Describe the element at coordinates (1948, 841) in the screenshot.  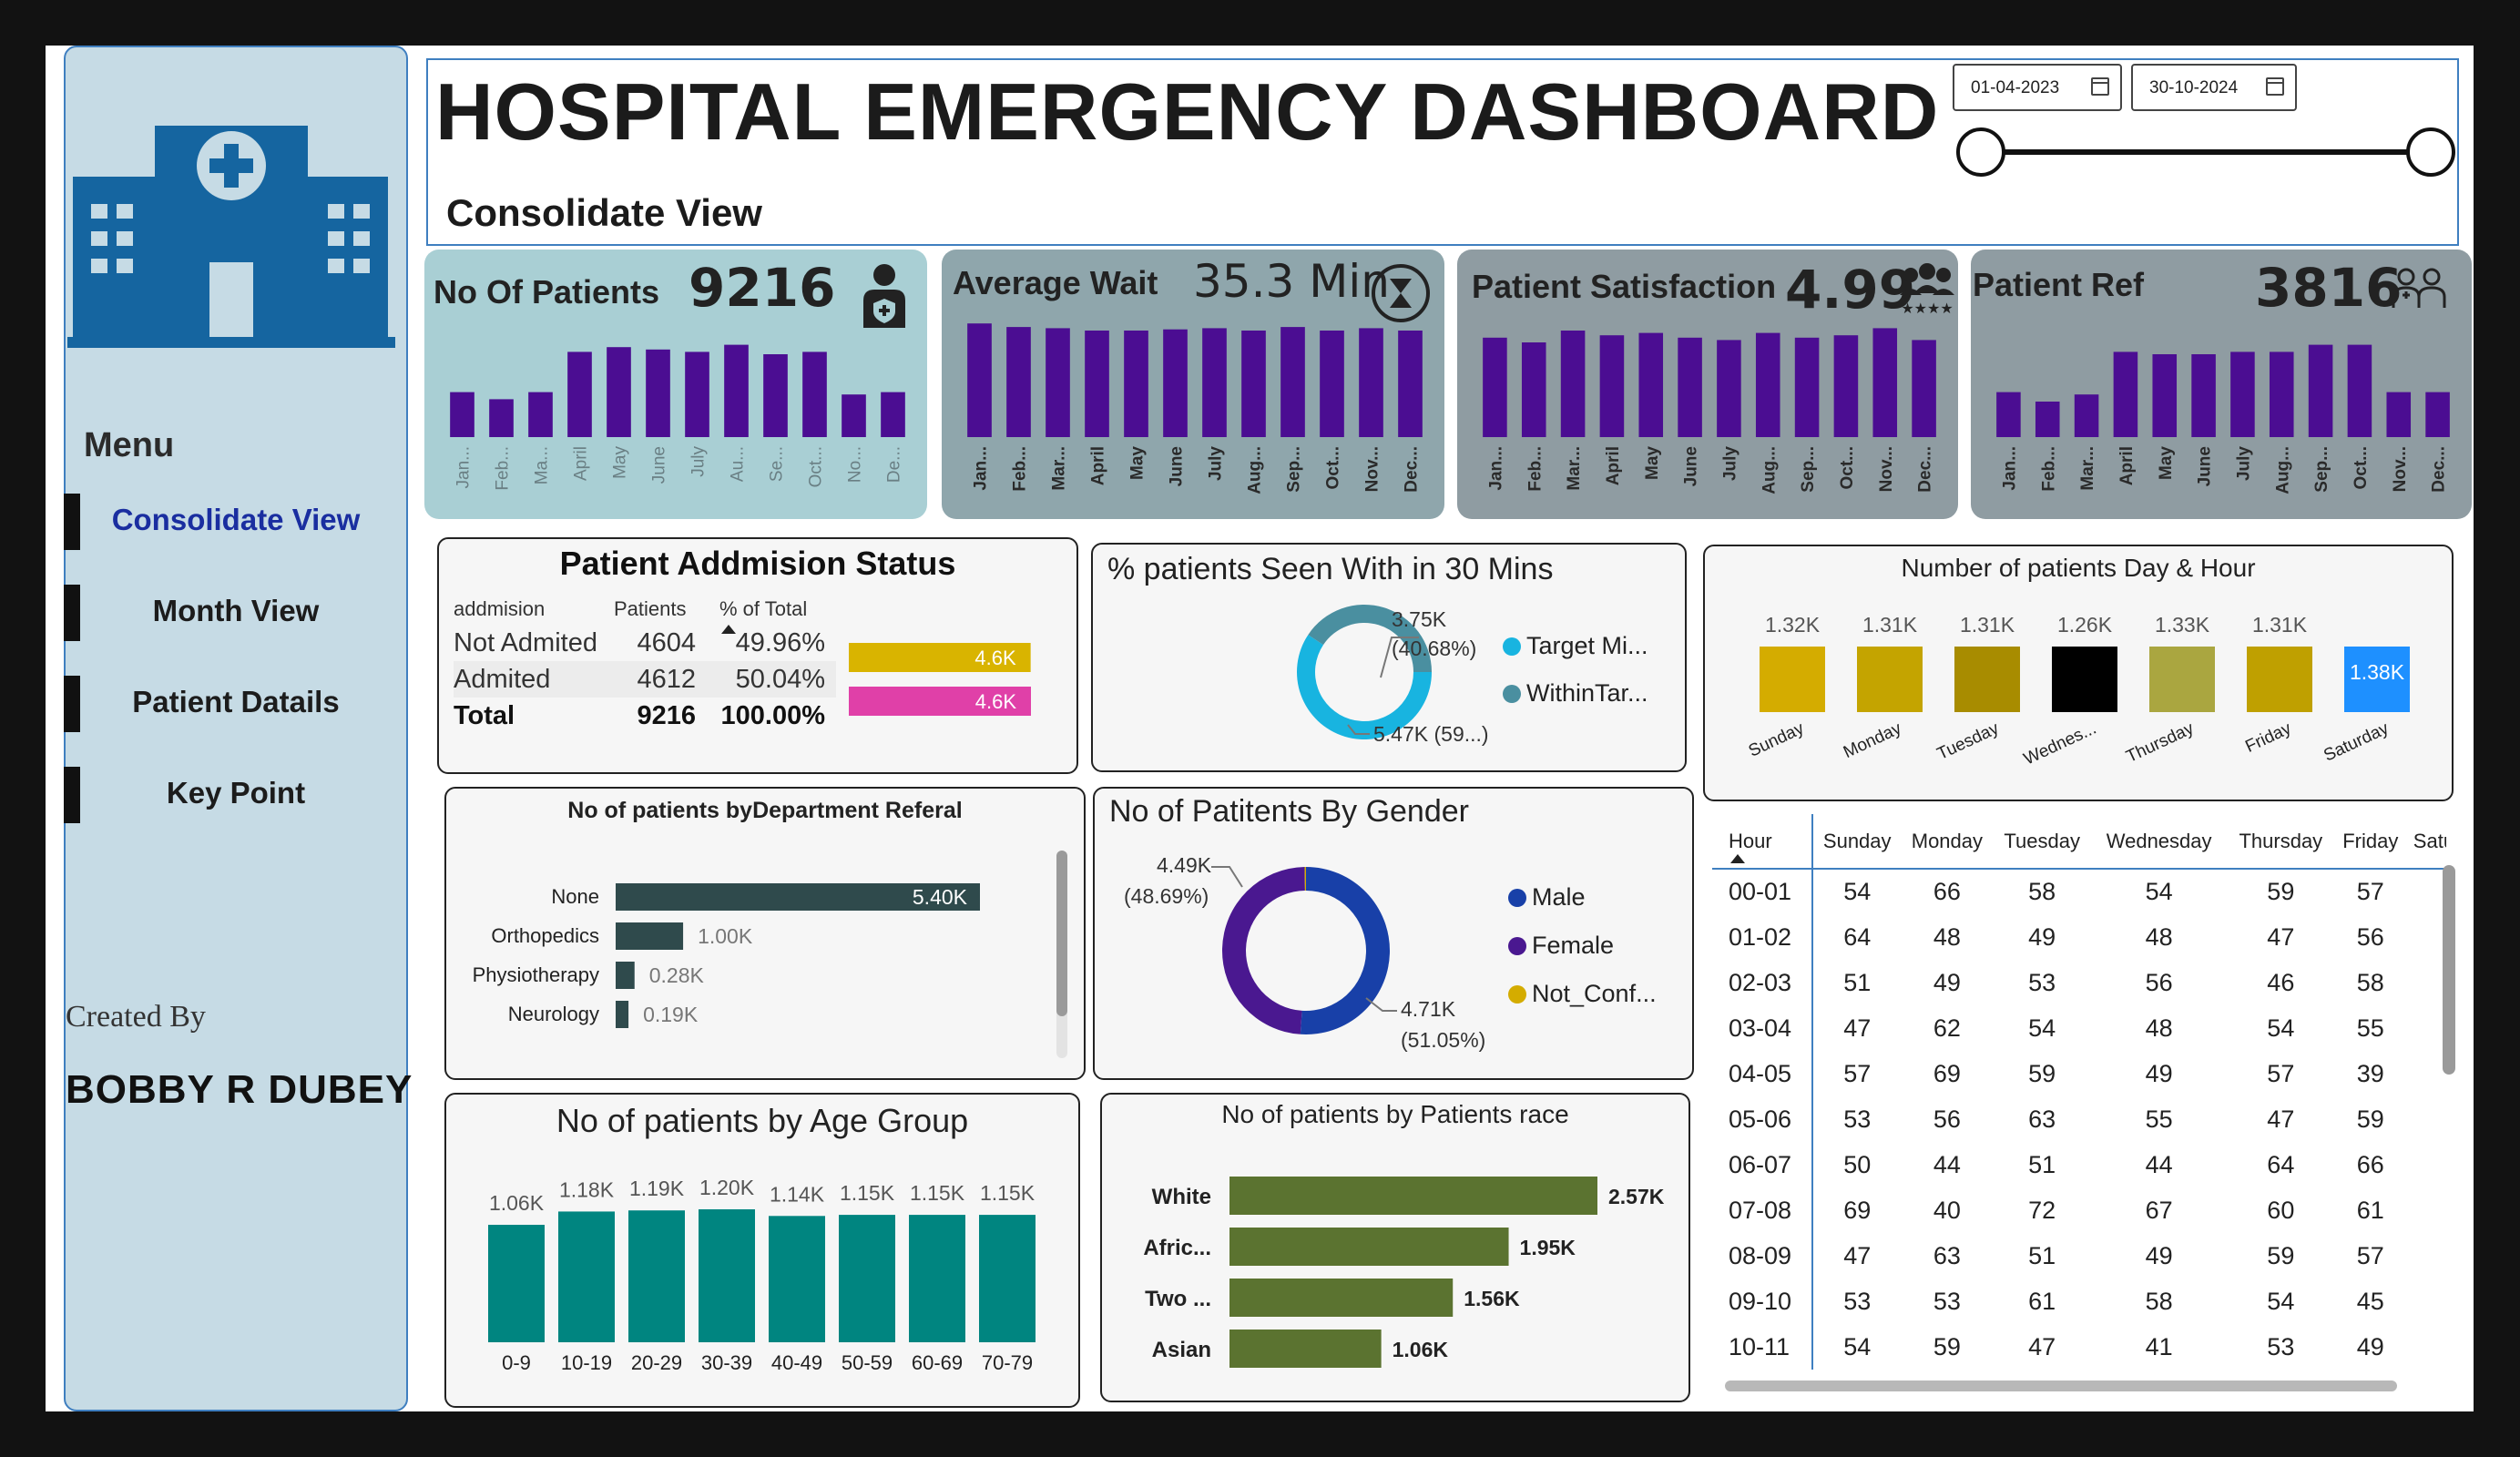
I see `hour-col-header: Monday` at that location.